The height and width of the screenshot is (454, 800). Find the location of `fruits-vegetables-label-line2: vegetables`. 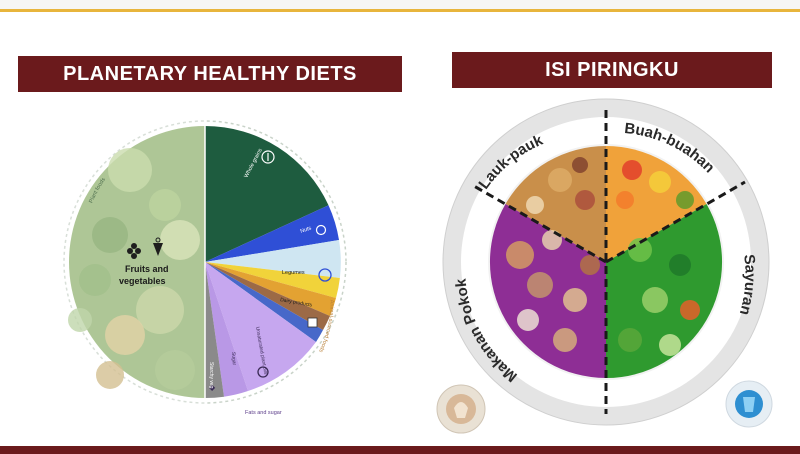

fruits-vegetables-label-line2: vegetables is located at coordinates (142, 281).